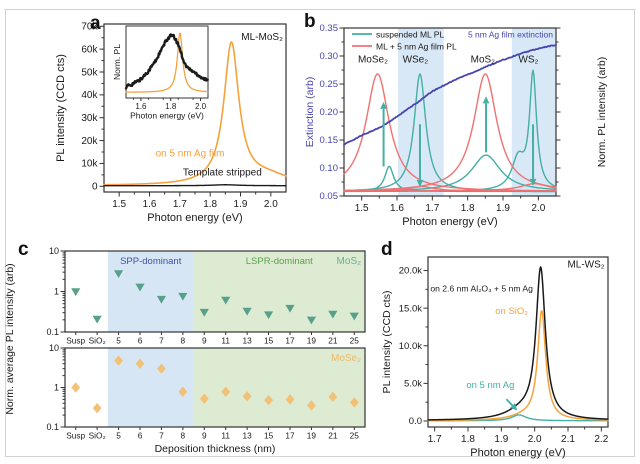 This screenshot has width=640, height=464. I want to click on lspr-region-label: LSPR-dominant, so click(279, 261).